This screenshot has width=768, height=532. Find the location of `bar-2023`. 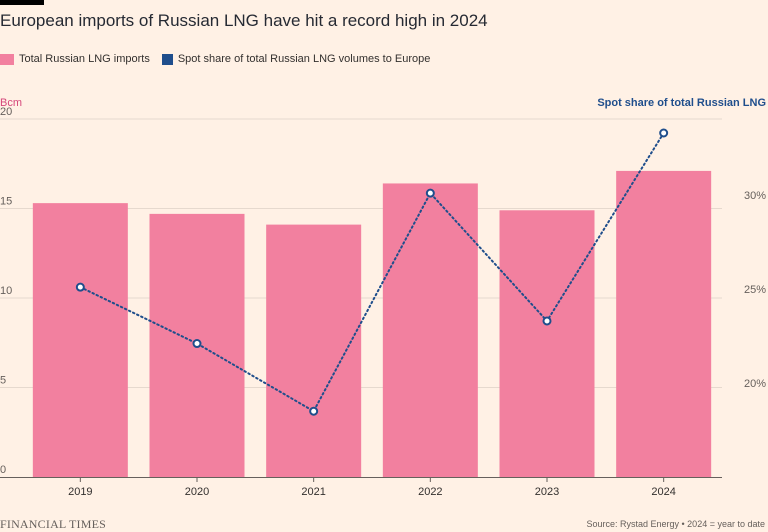

bar-2023 is located at coordinates (547, 344).